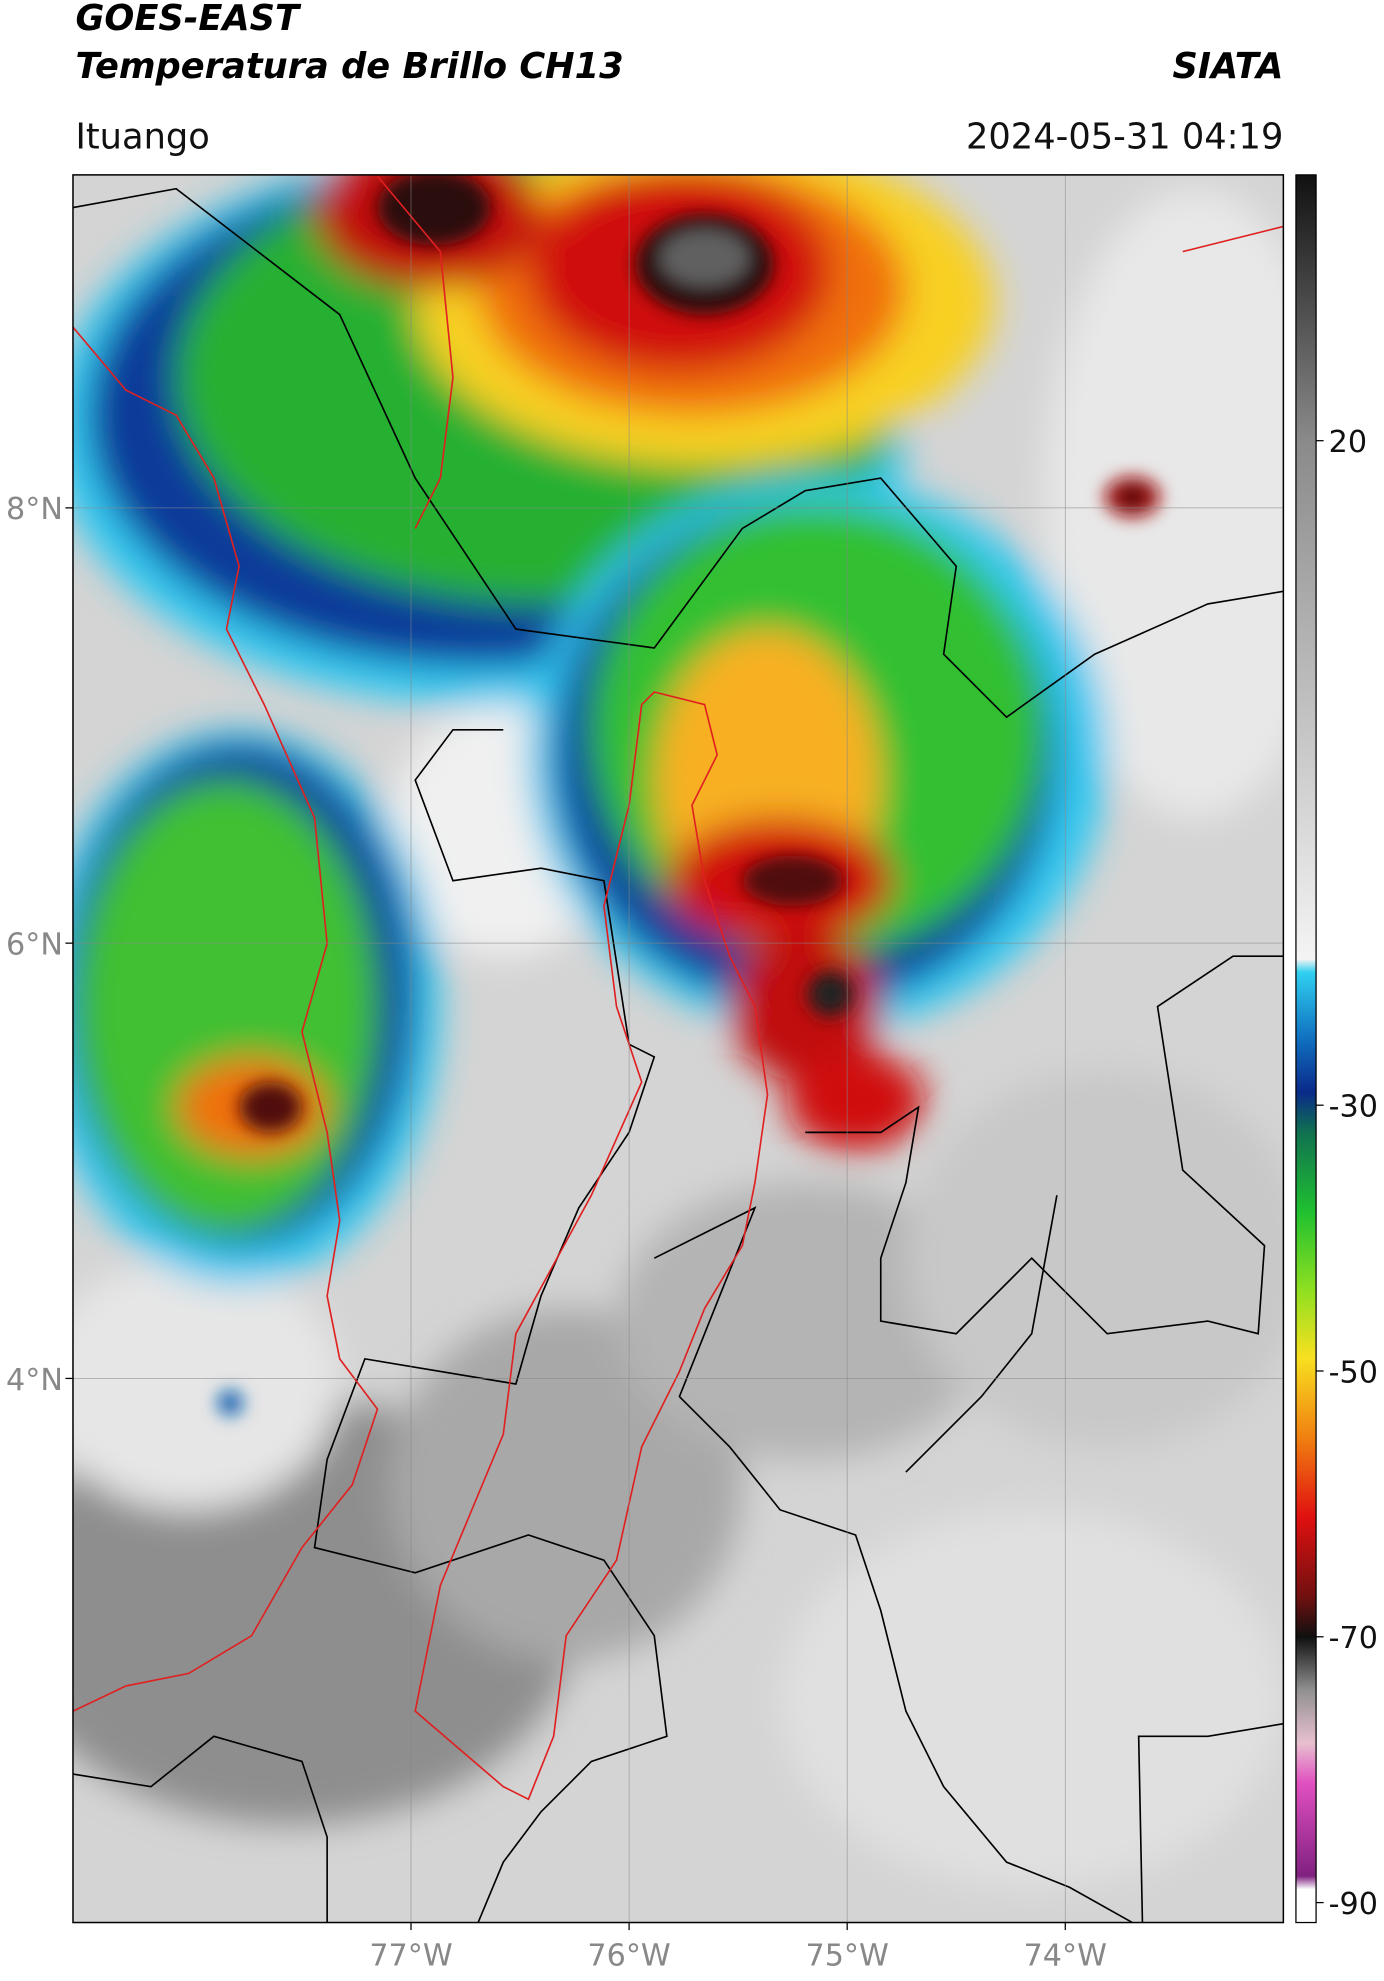  What do you see at coordinates (34, 1380) in the screenshot?
I see `y-tick-label: 4°N` at bounding box center [34, 1380].